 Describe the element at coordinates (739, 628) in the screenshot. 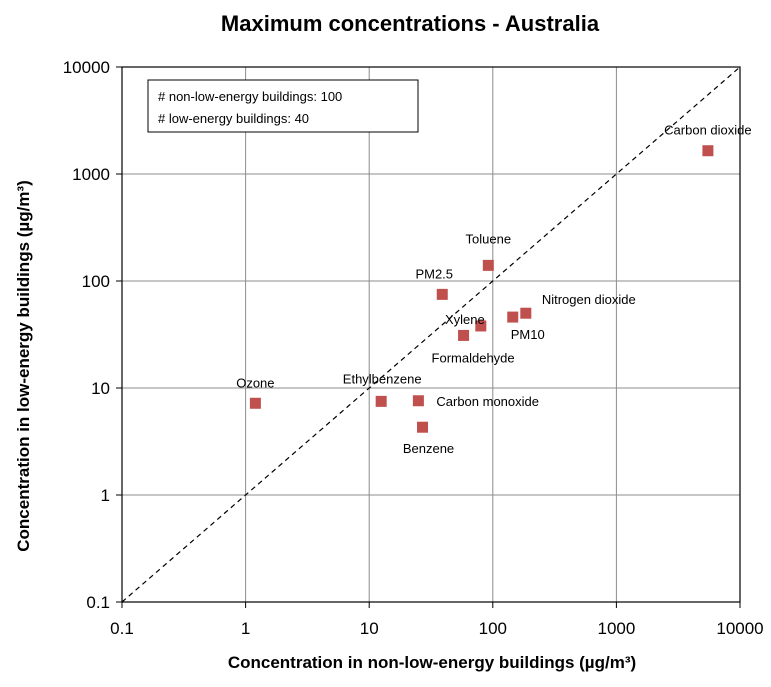

I see `x-tick-label: 10000` at that location.